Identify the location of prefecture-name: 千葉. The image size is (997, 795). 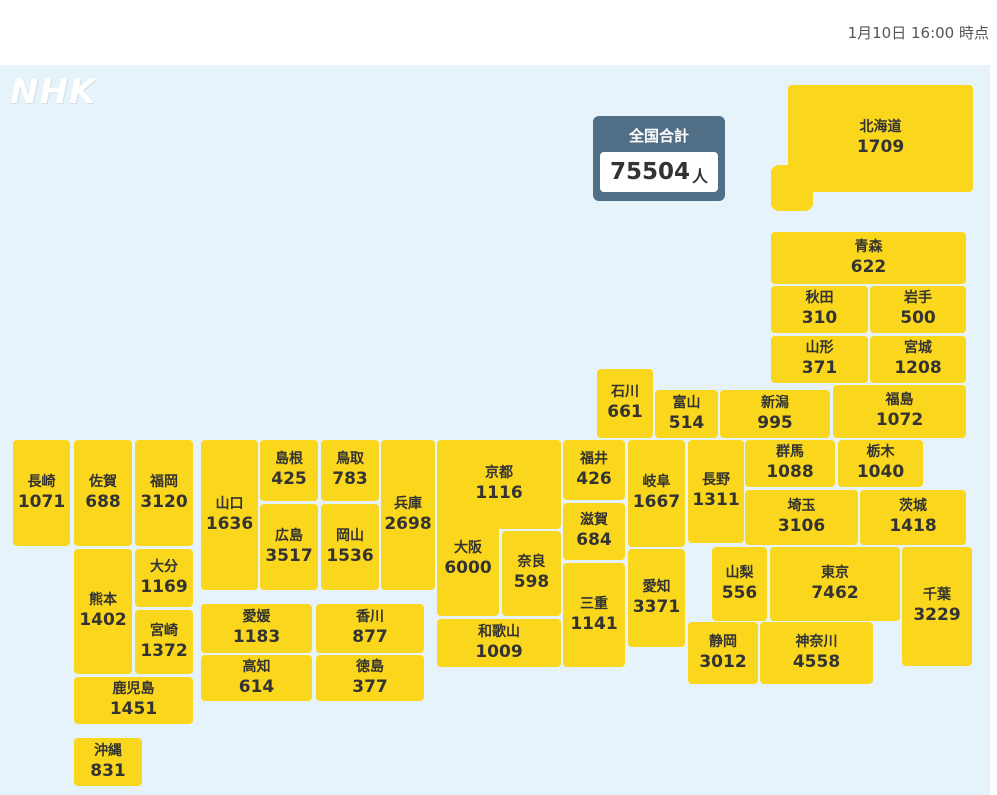
(937, 595).